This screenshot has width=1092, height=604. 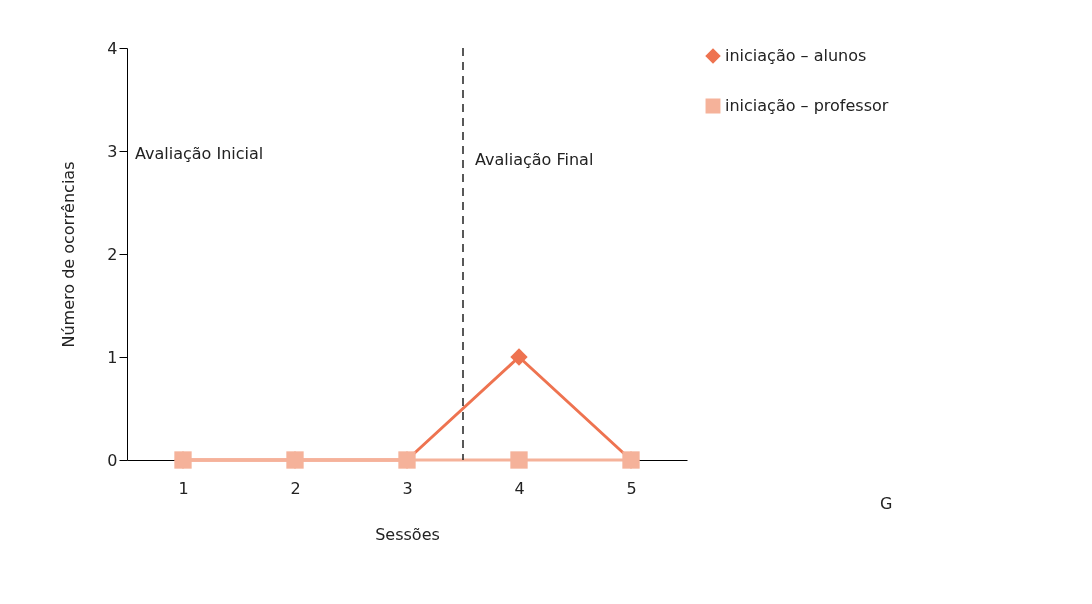 What do you see at coordinates (407, 534) in the screenshot?
I see `x-axis-title: Sessões` at bounding box center [407, 534].